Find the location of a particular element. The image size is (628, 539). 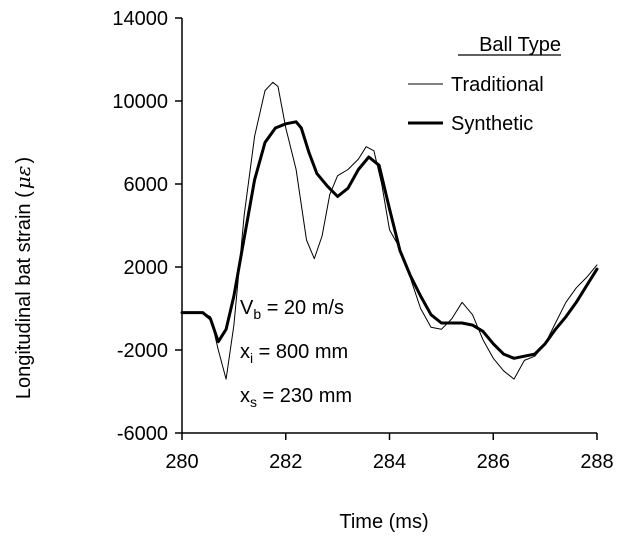

annotation-block: Vb = 20 m/s xi = 800 mm xs = 230 mm is located at coordinates (296, 353).